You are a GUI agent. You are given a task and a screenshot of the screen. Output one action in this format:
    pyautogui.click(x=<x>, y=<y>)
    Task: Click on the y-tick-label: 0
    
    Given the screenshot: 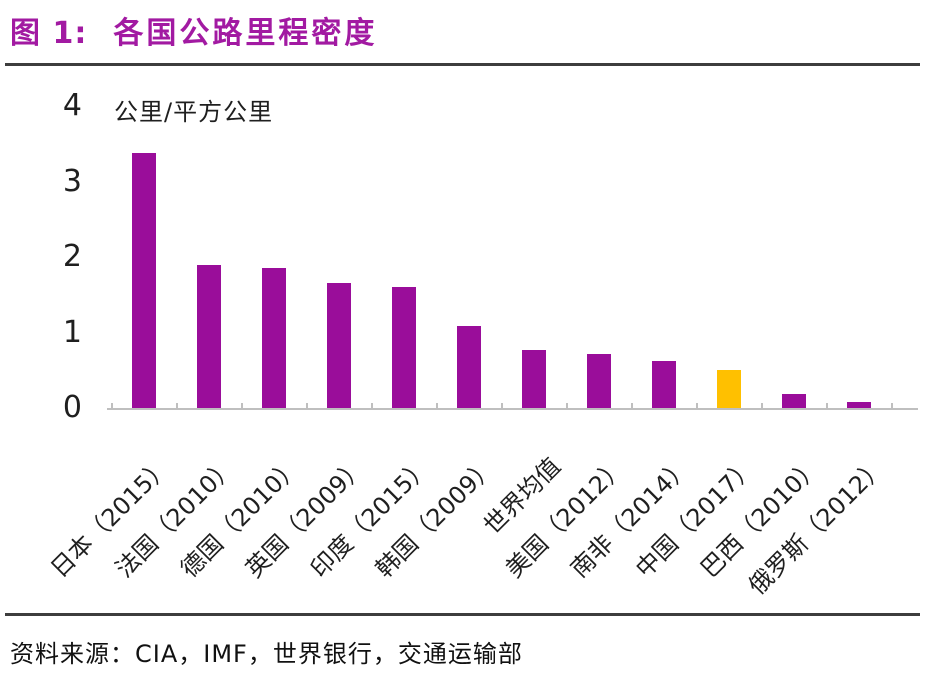 What is the action you would take?
    pyautogui.click(x=72, y=407)
    